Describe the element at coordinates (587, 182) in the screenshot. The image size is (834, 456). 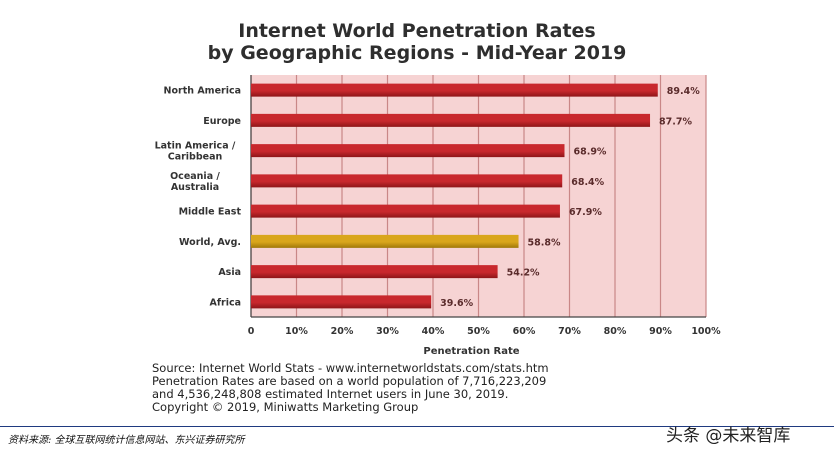
I see `bar-value-label: 68.4%` at that location.